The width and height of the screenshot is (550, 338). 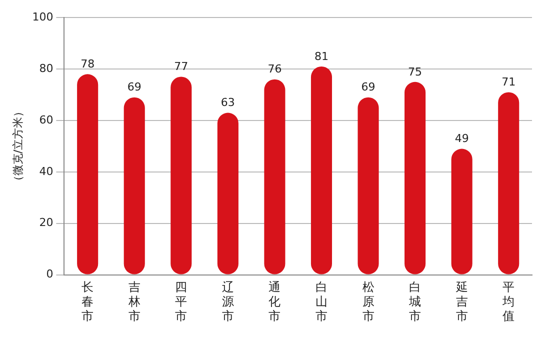 What do you see at coordinates (275, 69) in the screenshot?
I see `data-label: 76` at bounding box center [275, 69].